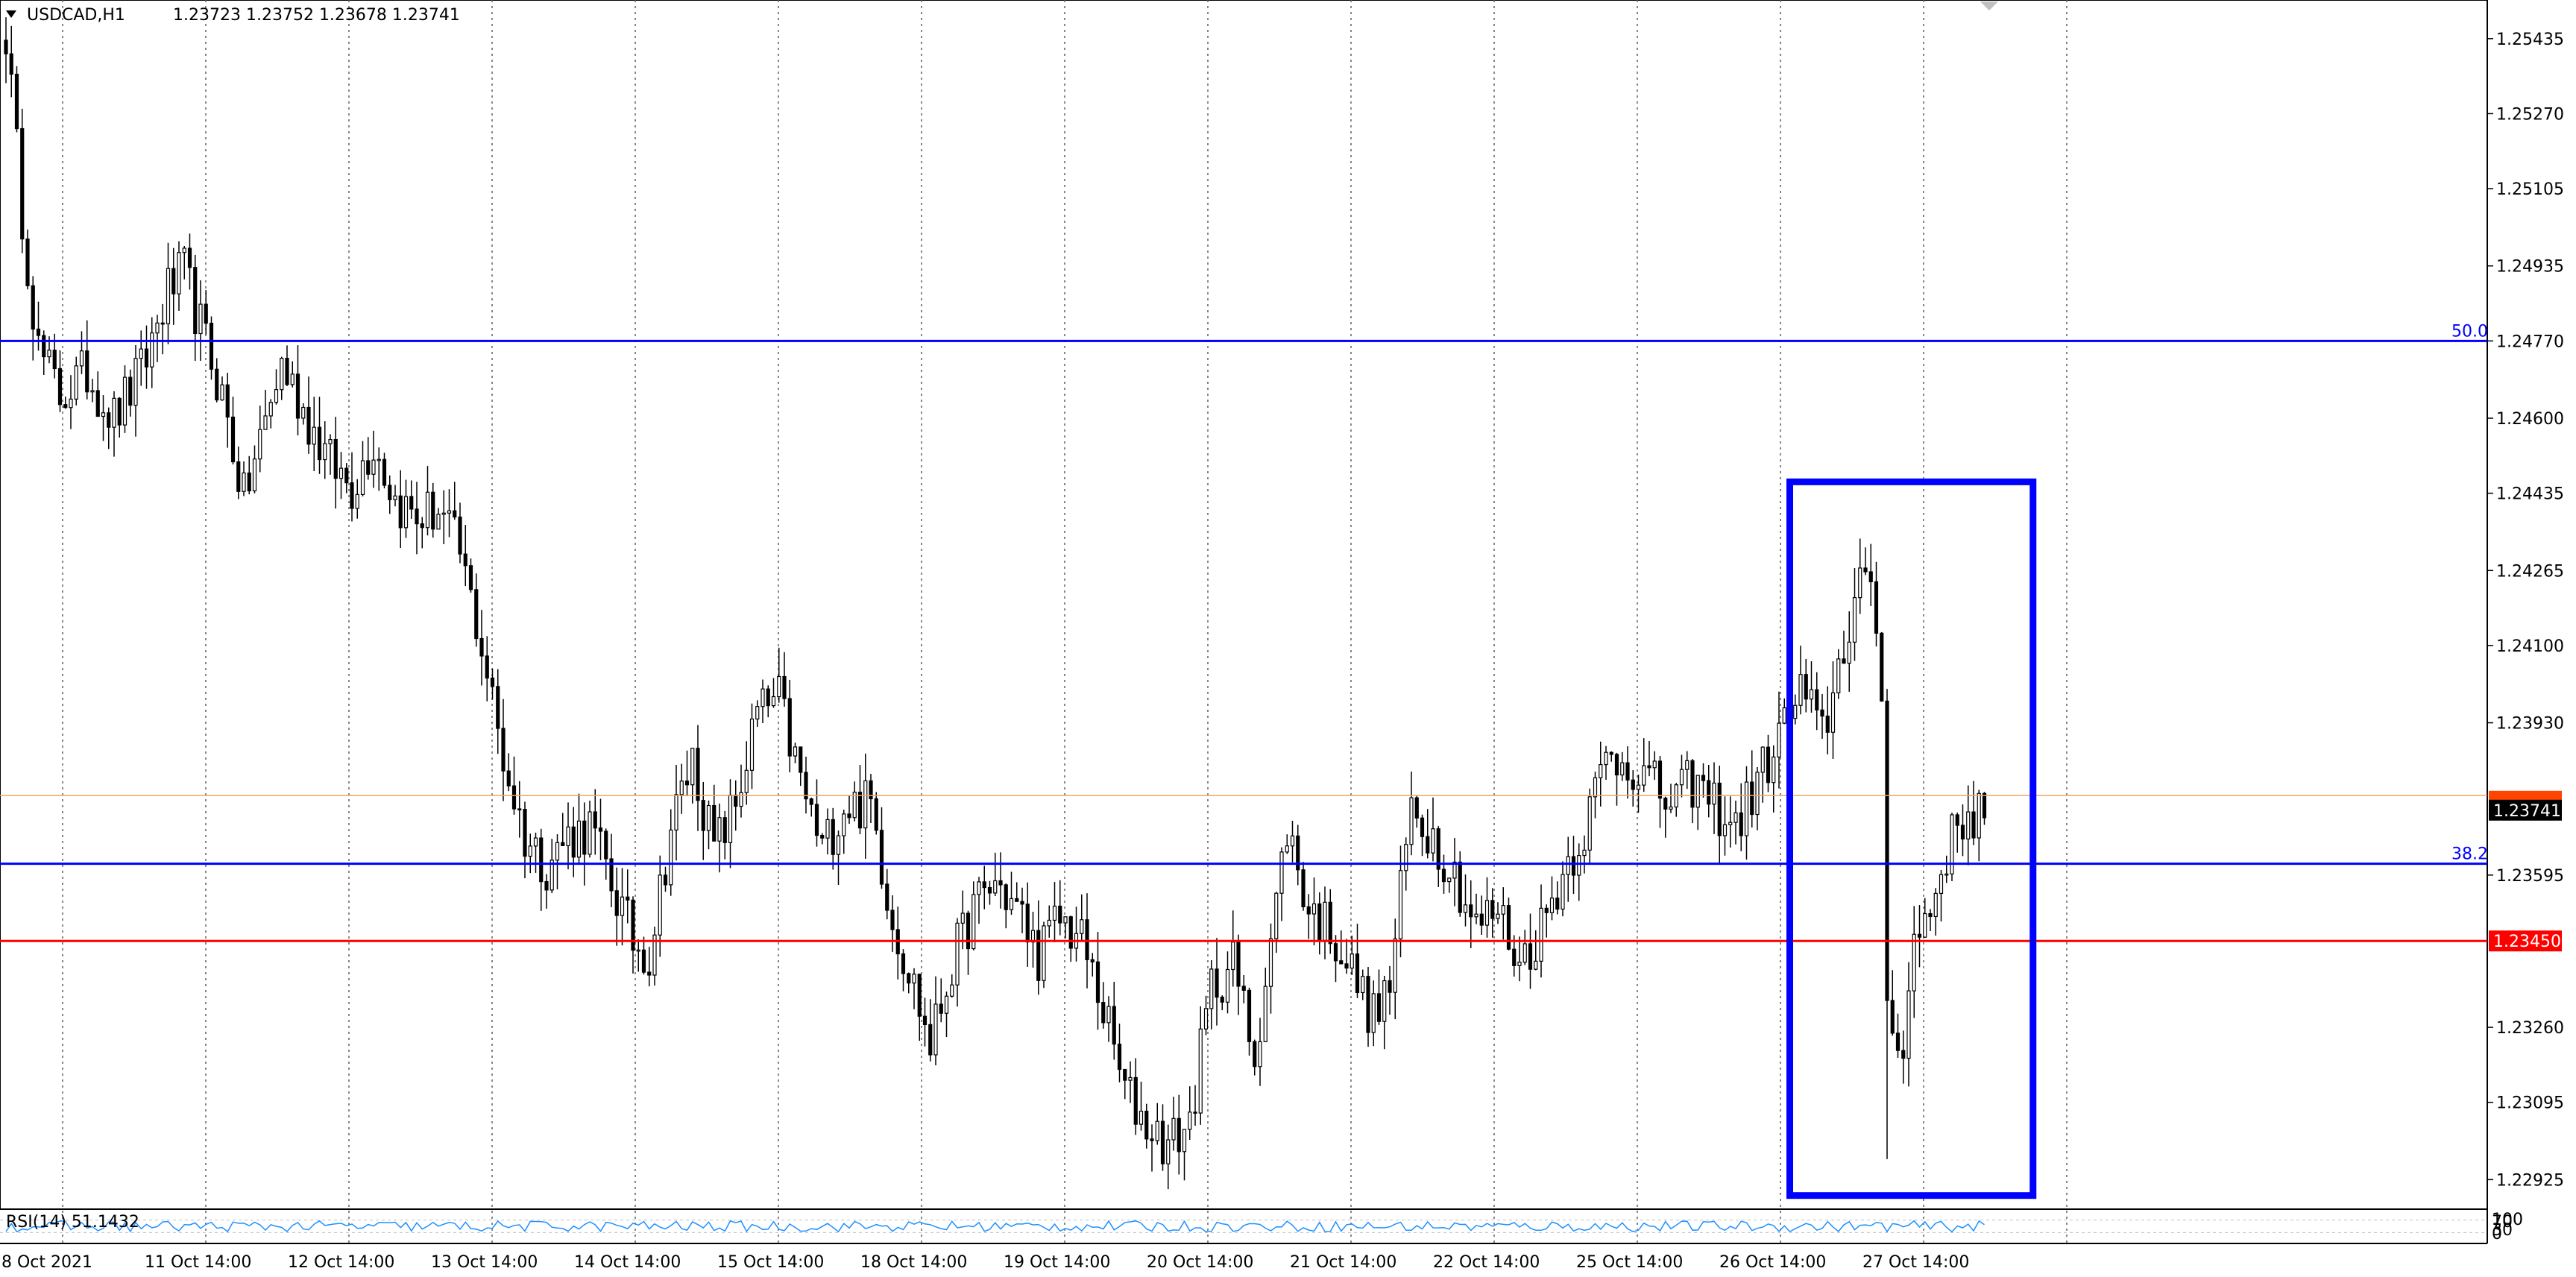  I want to click on fib-level-label: 38.2, so click(2469, 854).